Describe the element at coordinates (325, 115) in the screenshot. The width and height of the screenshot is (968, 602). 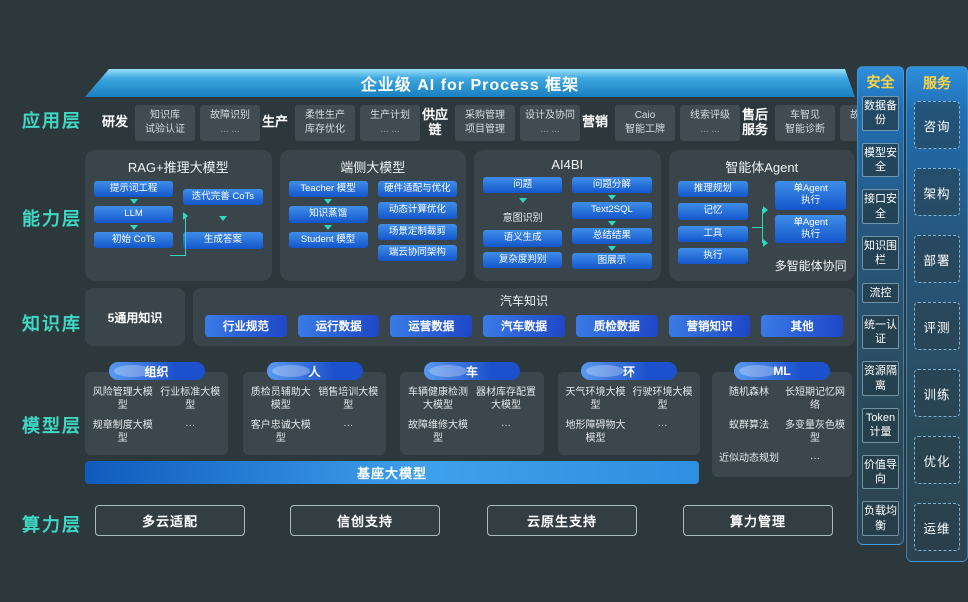
I see `app-box-line: 柔性生产` at that location.